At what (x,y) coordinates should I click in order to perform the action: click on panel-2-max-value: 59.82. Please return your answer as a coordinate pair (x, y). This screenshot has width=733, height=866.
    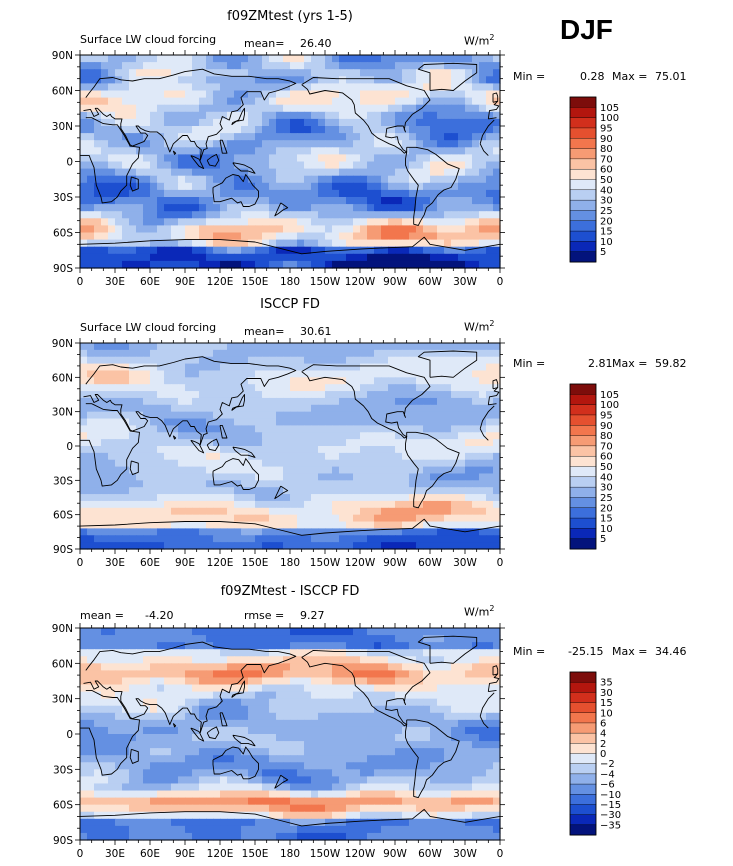
    Looking at the image, I should click on (671, 363).